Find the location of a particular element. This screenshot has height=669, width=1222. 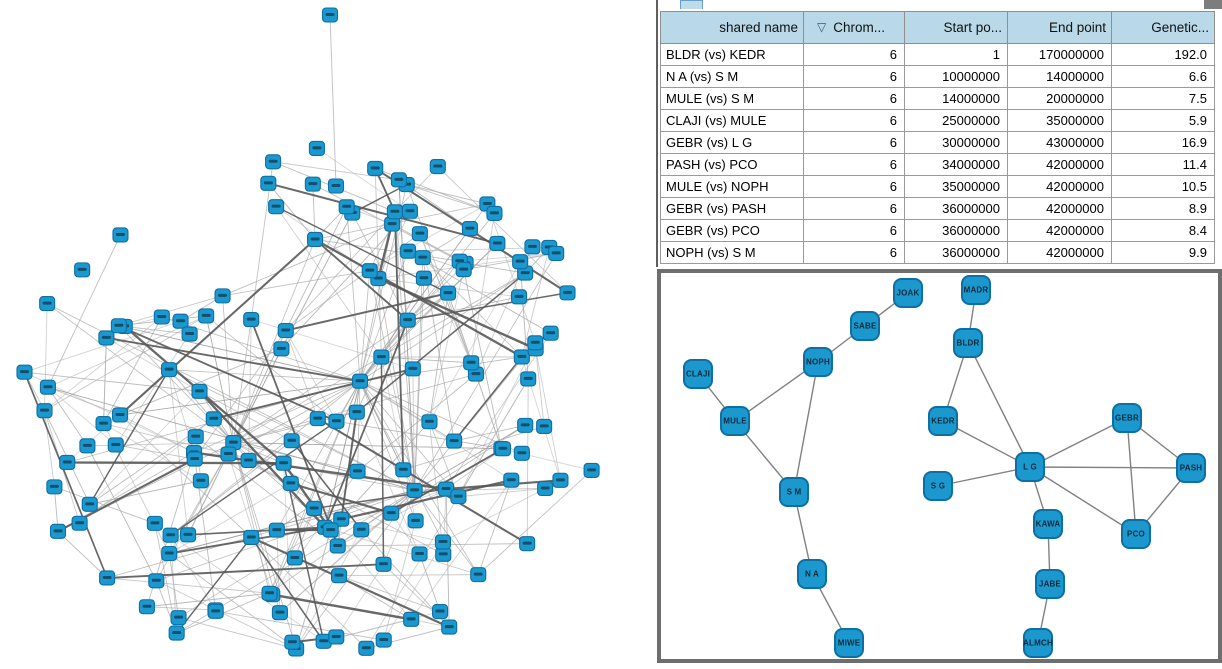

network-node-n-a: N A is located at coordinates (812, 574).